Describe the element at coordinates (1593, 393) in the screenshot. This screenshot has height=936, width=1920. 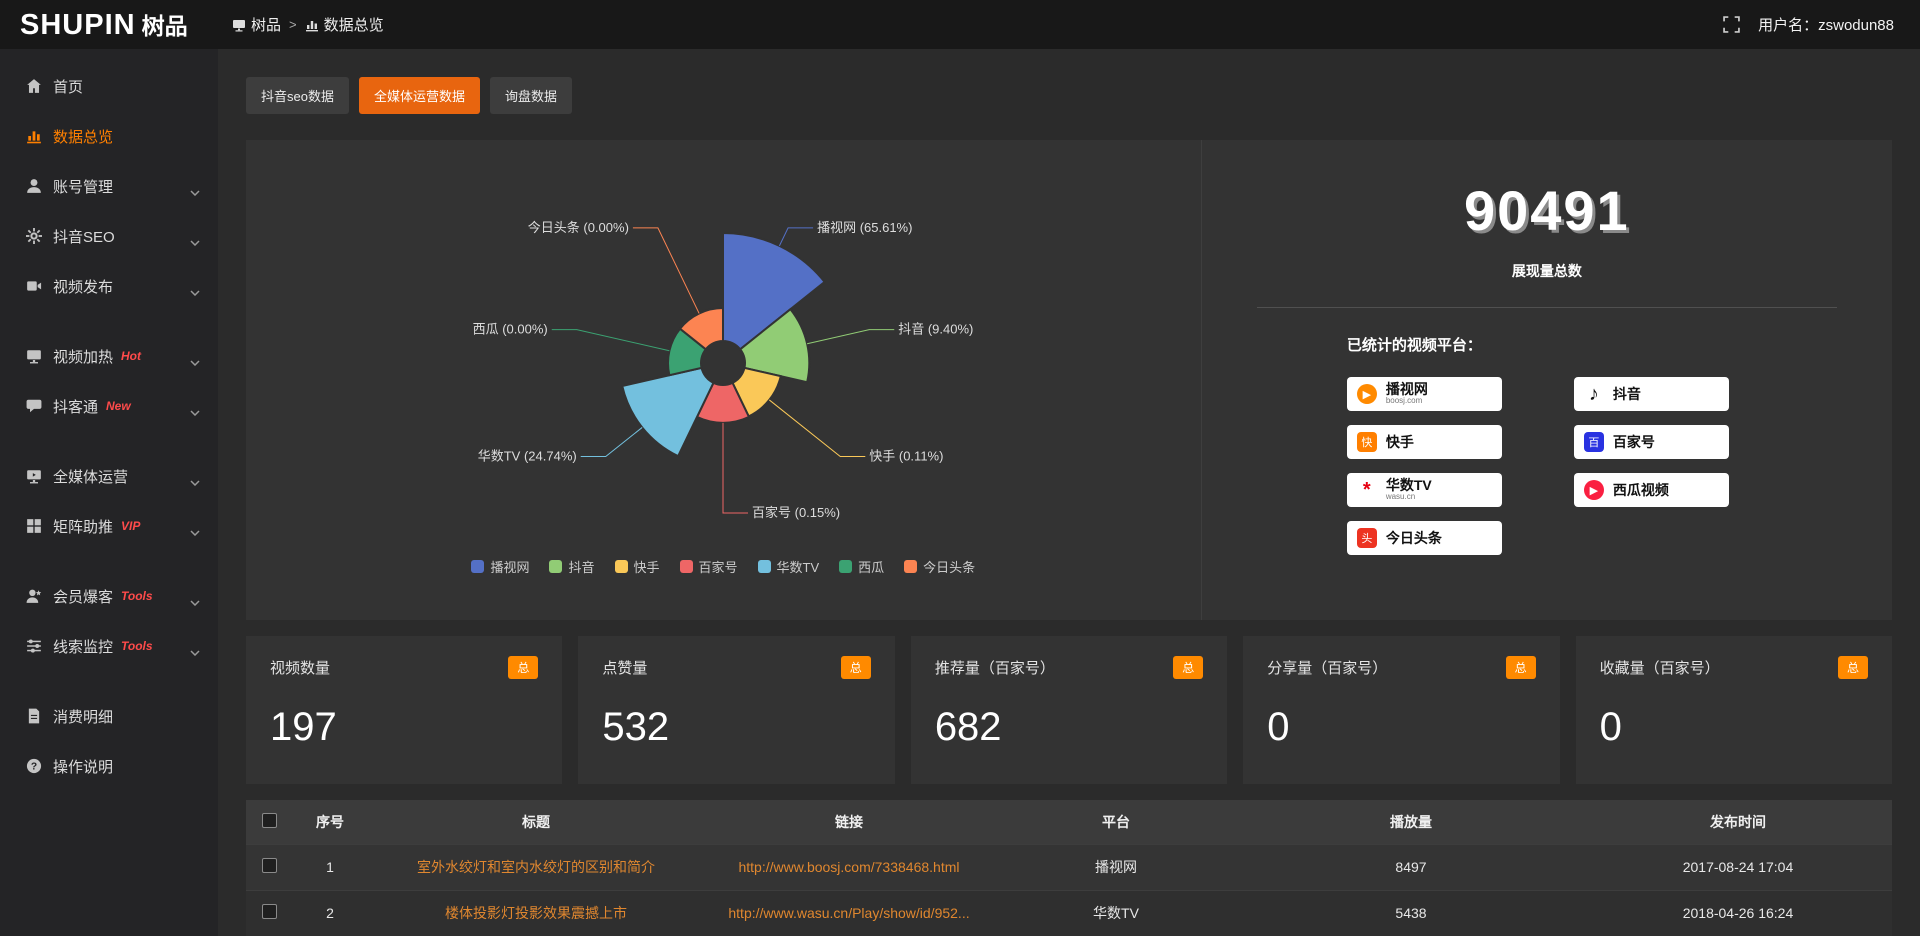
I see `platform-logo-icon: ♪` at that location.